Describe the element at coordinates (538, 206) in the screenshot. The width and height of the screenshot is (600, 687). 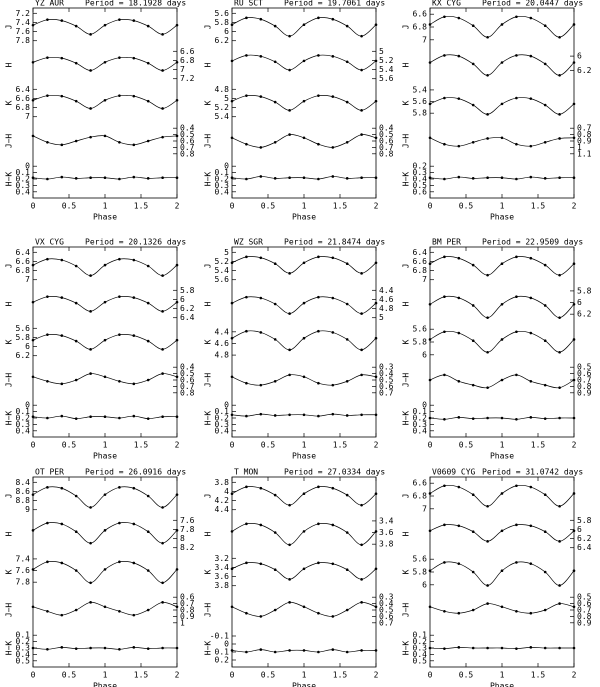
I see `x-tick-label: 1.5` at that location.